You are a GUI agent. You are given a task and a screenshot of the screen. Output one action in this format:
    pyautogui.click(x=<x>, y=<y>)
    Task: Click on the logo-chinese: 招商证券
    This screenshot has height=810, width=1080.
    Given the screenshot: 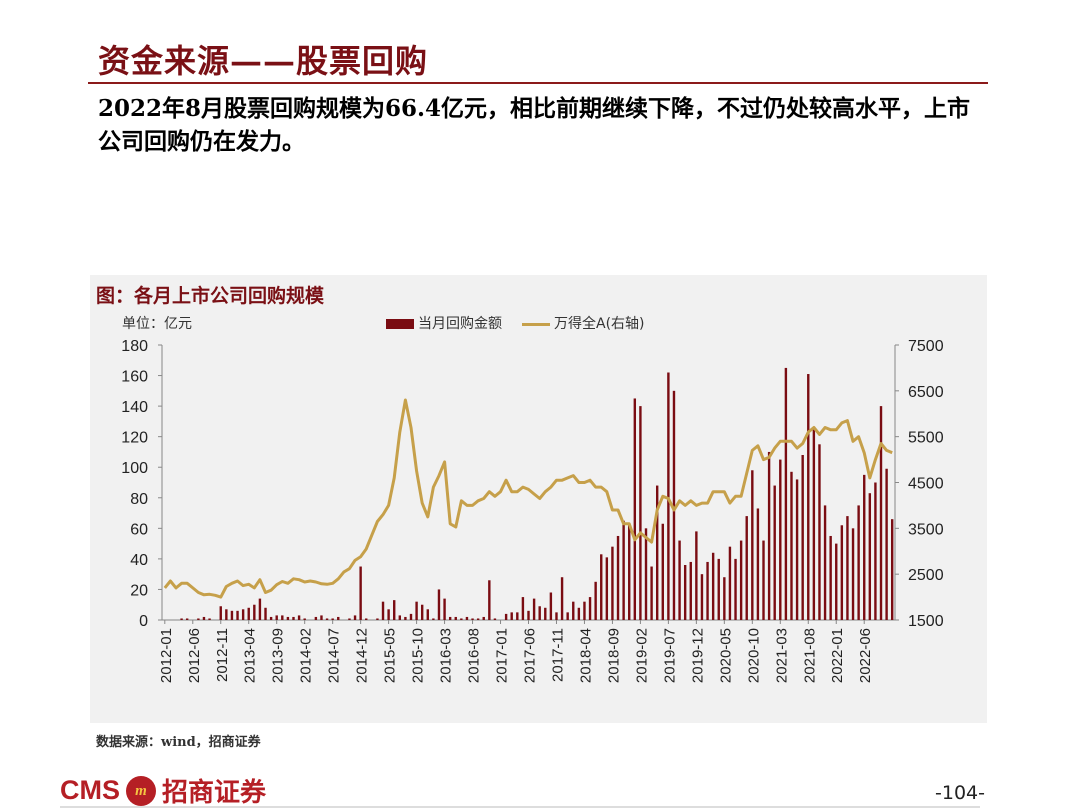 What is the action you would take?
    pyautogui.click(x=214, y=793)
    